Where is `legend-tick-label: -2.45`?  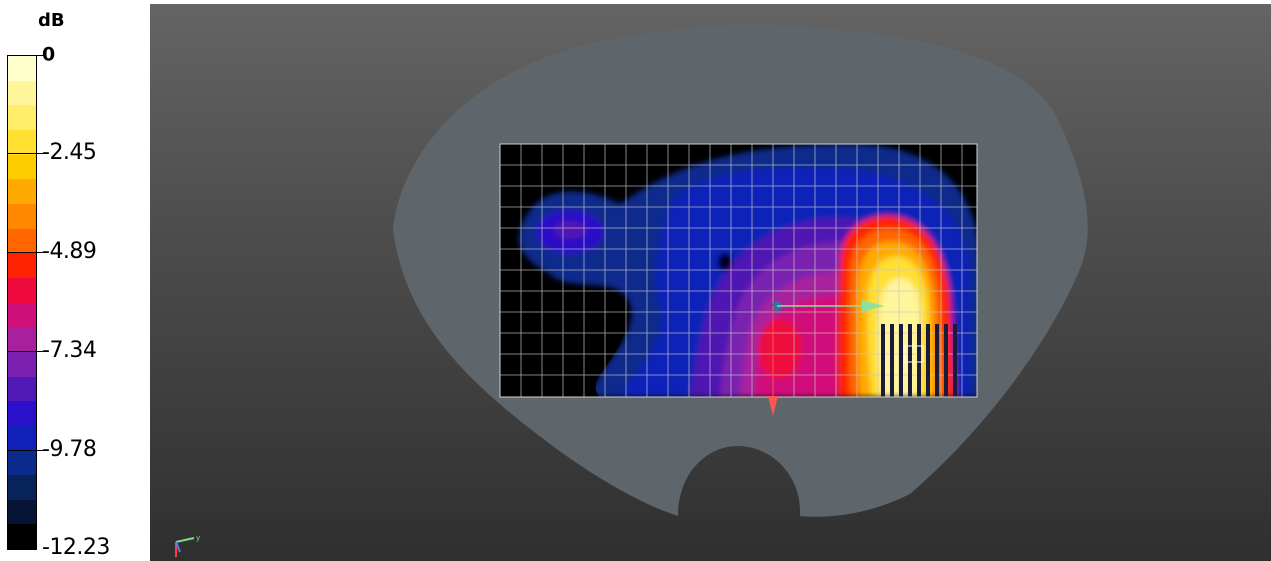 legend-tick-label: -2.45 is located at coordinates (69, 152).